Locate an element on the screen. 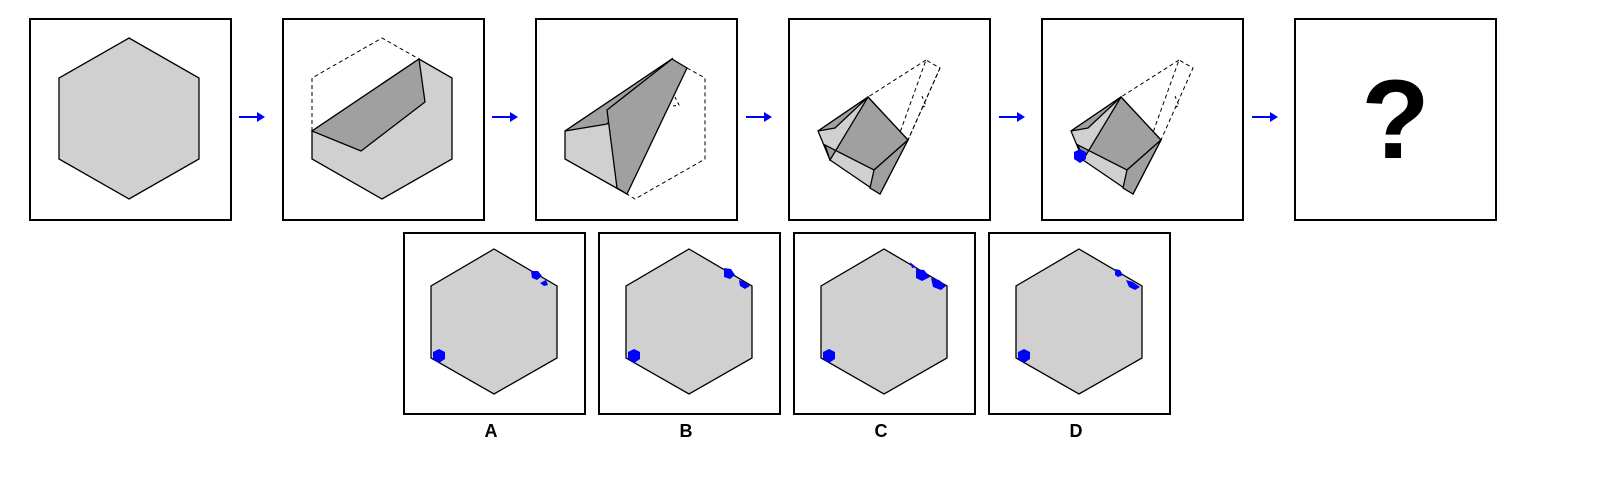 This screenshot has height=490, width=1610. step-1-panel is located at coordinates (130, 119).